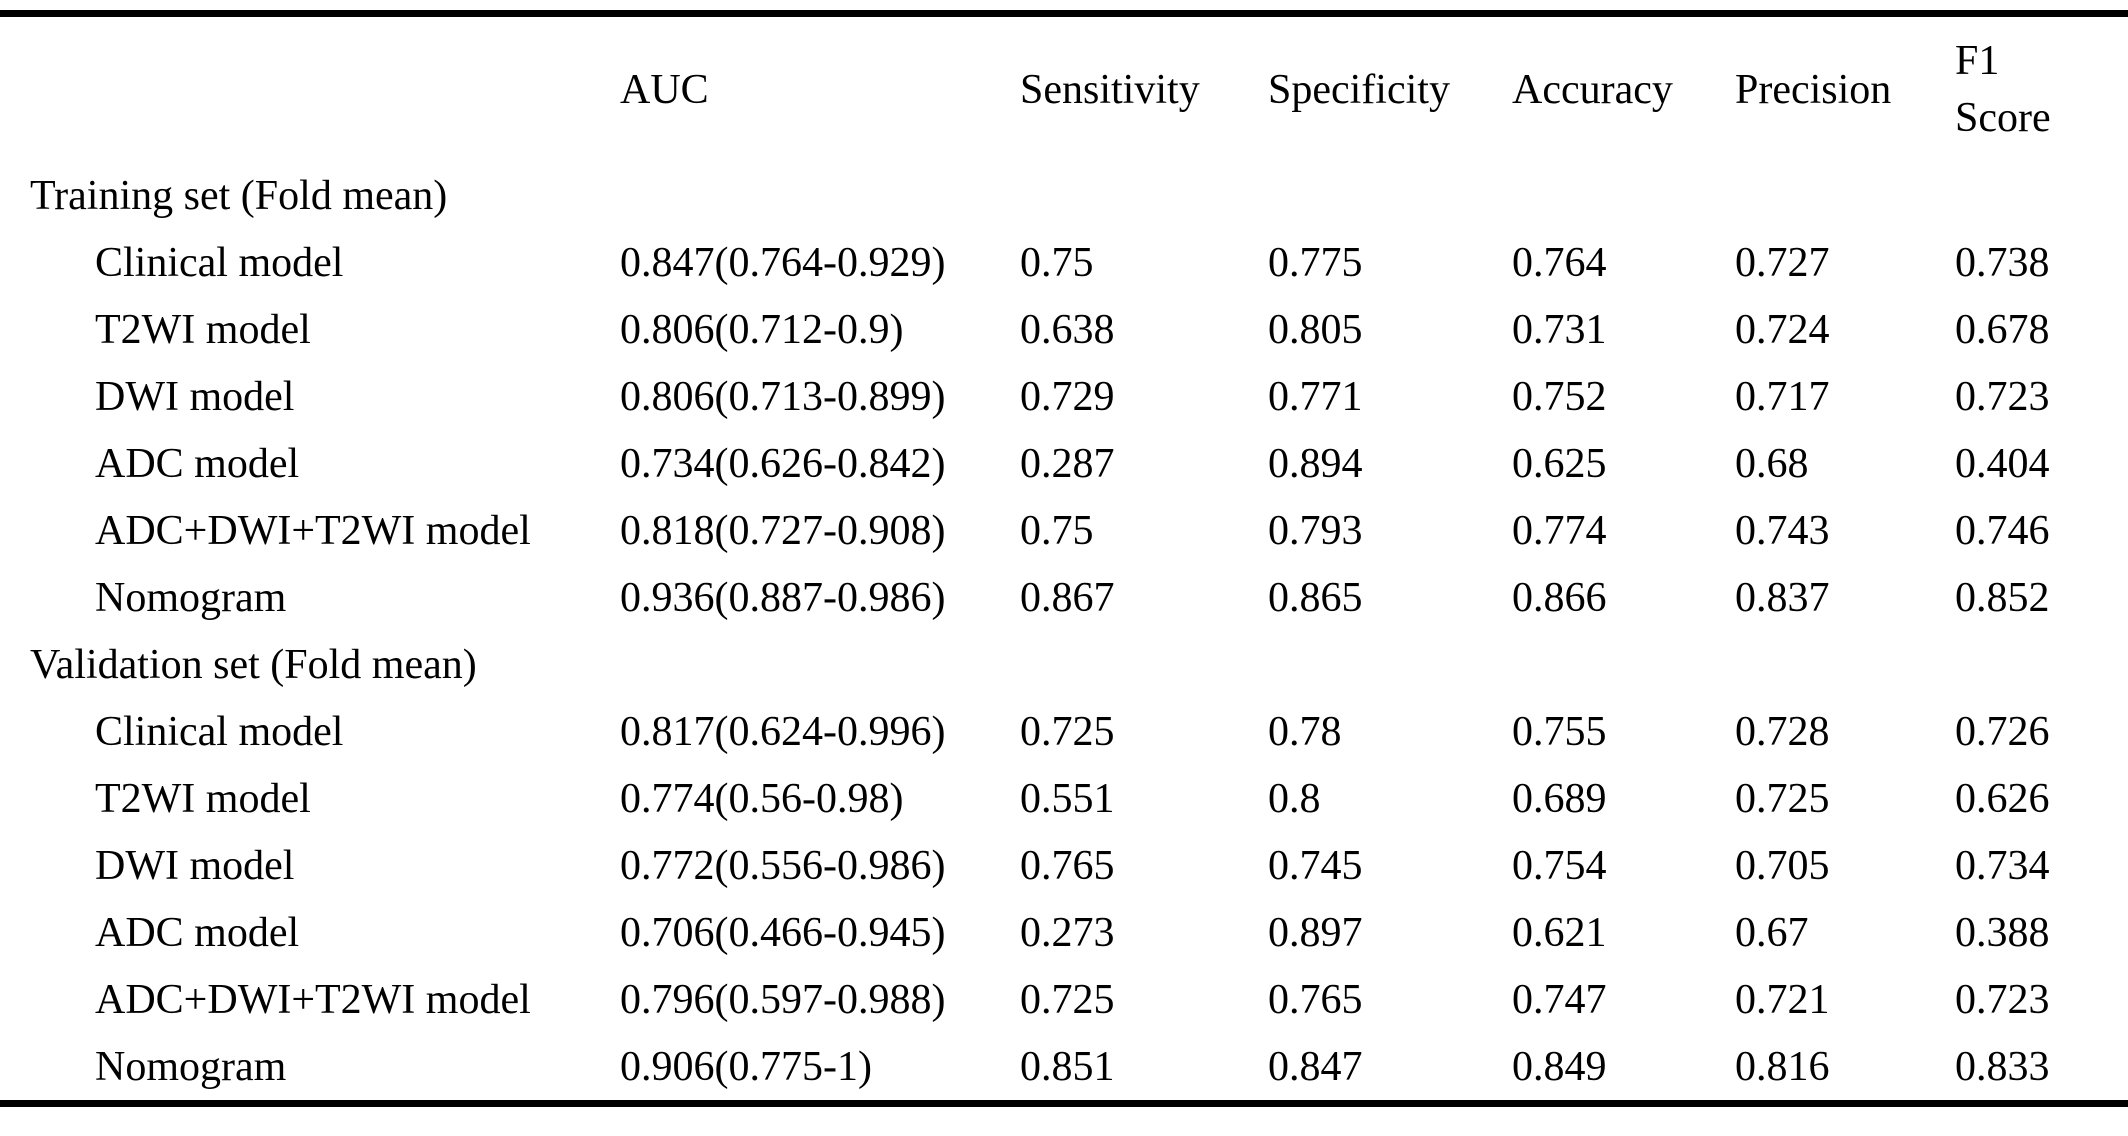  What do you see at coordinates (1559, 396) in the screenshot?
I see `accuracy-cell: 0.752` at bounding box center [1559, 396].